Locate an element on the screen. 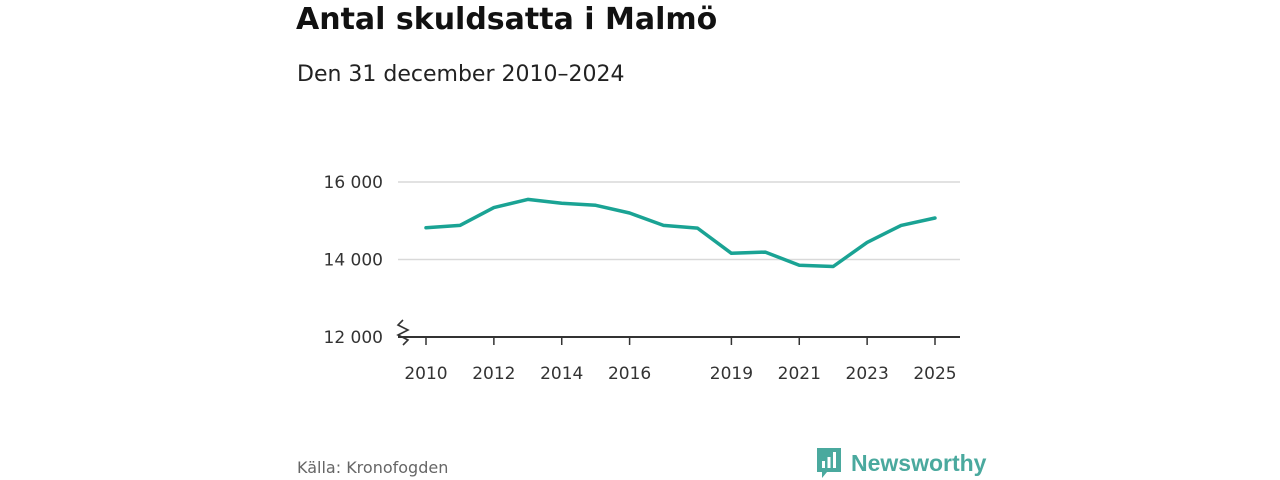 Image resolution: width=1280 pixels, height=480 pixels. x-tick-label-2010: 2010 is located at coordinates (425, 374).